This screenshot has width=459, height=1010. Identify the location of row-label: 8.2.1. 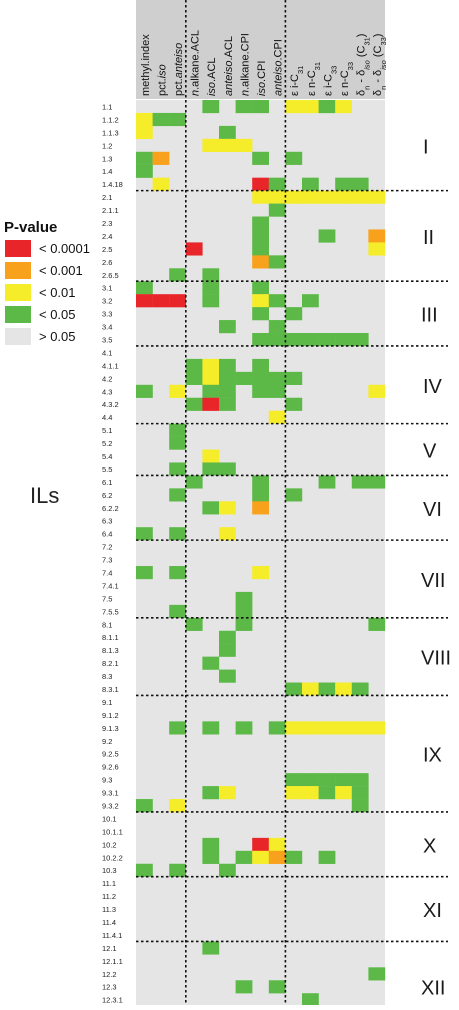
(110, 663).